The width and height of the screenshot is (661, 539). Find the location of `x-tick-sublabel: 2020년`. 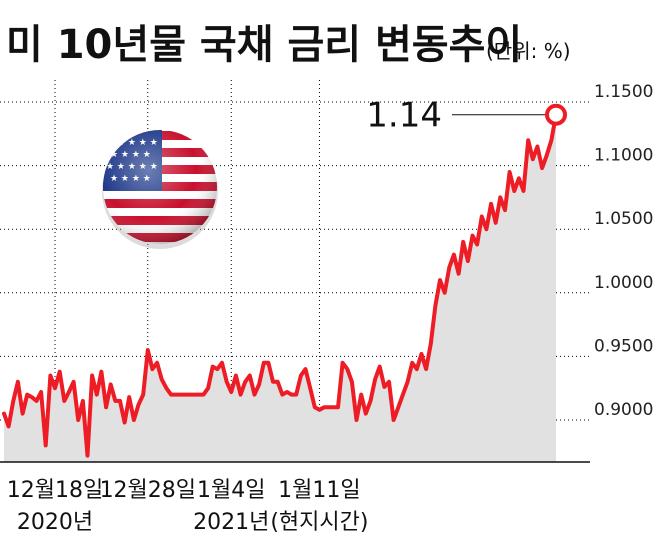

x-tick-sublabel: 2020년 is located at coordinates (55, 522).